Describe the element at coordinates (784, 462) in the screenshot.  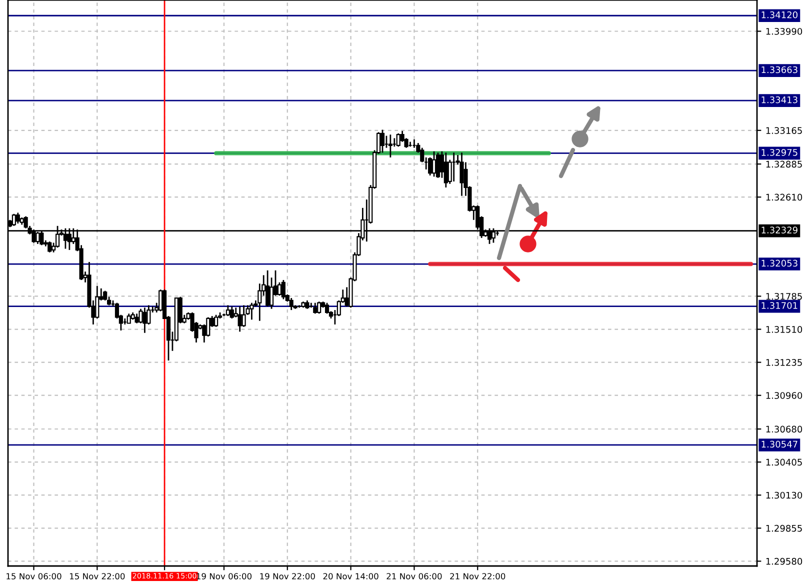
I see `y-tick-label: 1.30405` at that location.